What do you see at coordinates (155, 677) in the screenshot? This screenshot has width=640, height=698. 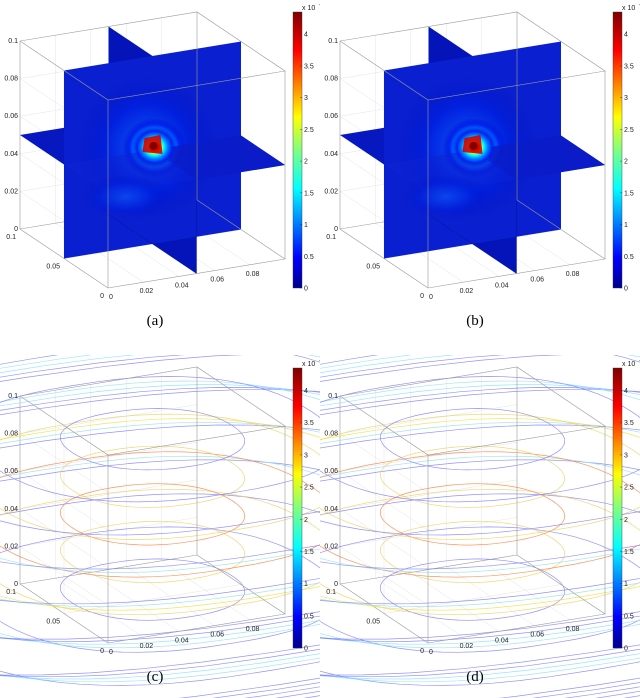 I see `caption-c: (c)` at bounding box center [155, 677].